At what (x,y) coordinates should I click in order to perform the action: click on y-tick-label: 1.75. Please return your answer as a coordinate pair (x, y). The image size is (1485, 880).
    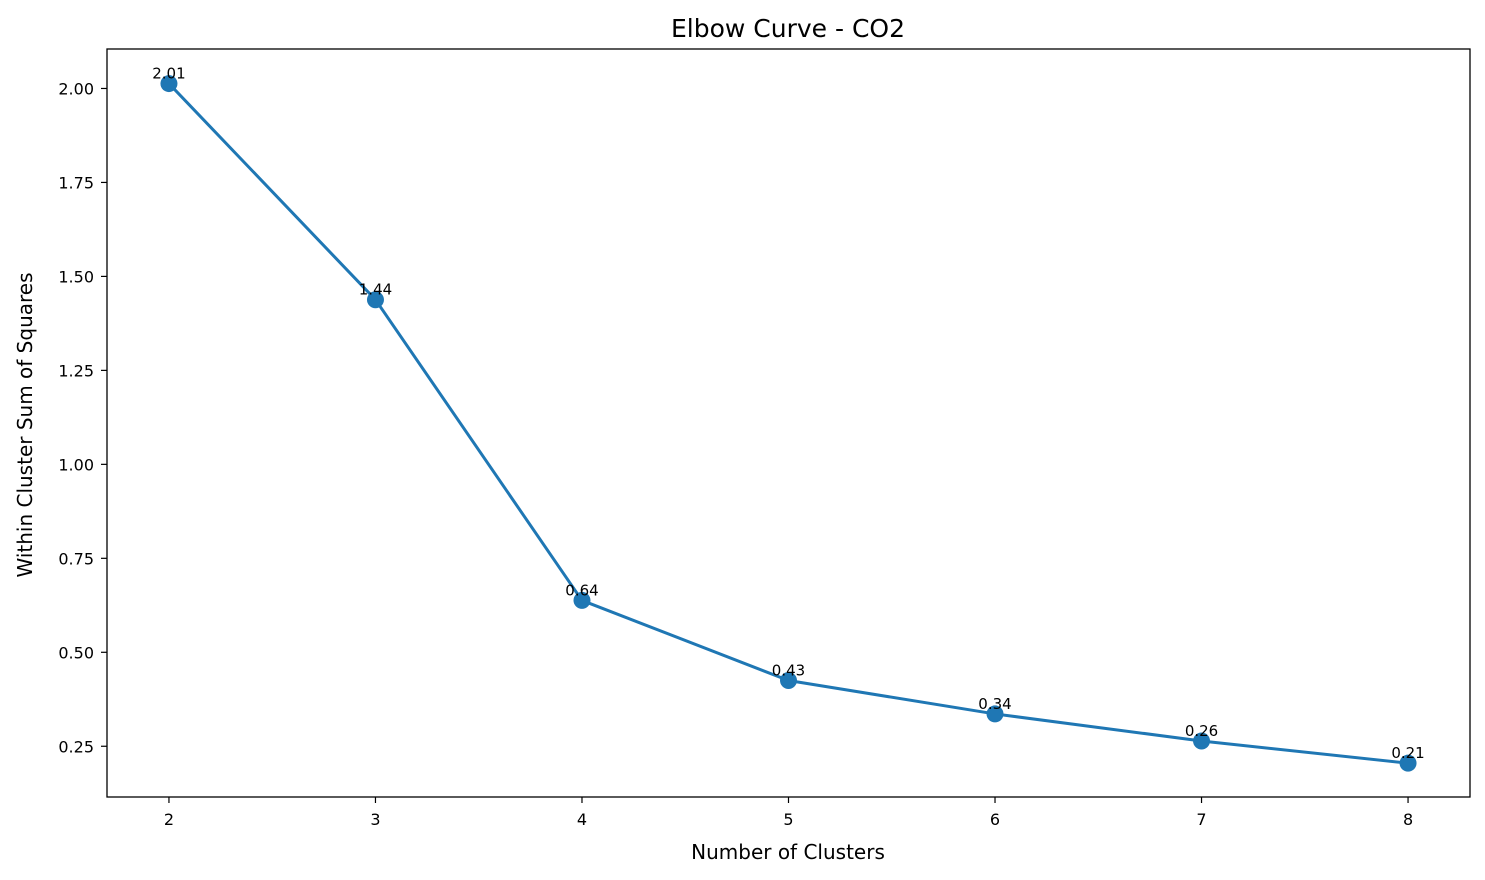
    Looking at the image, I should click on (76, 182).